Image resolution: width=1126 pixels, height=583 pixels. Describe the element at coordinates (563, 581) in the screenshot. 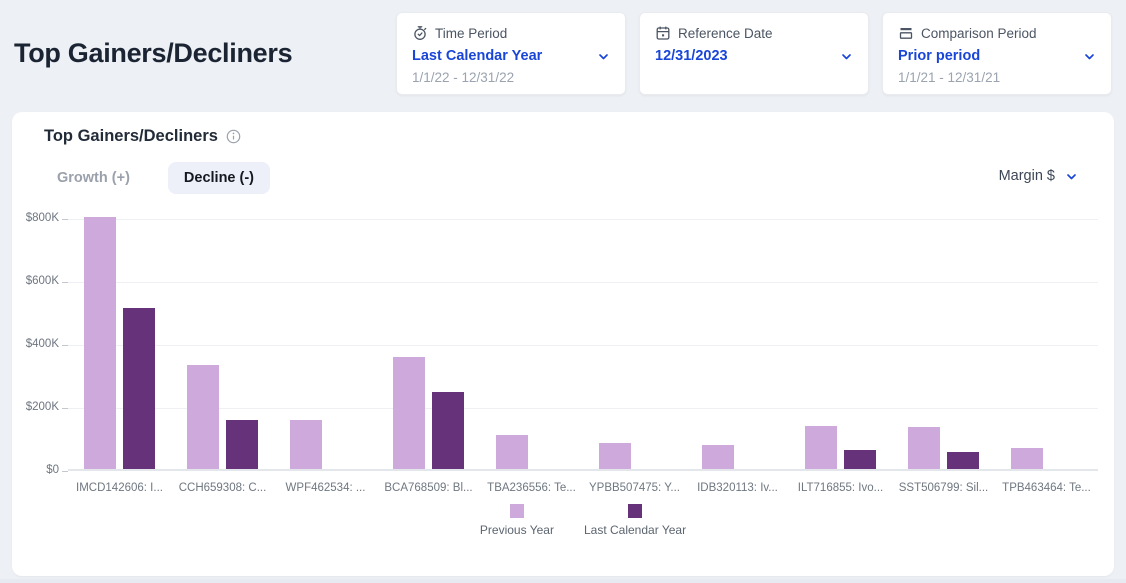

I see `bottom-strip` at that location.